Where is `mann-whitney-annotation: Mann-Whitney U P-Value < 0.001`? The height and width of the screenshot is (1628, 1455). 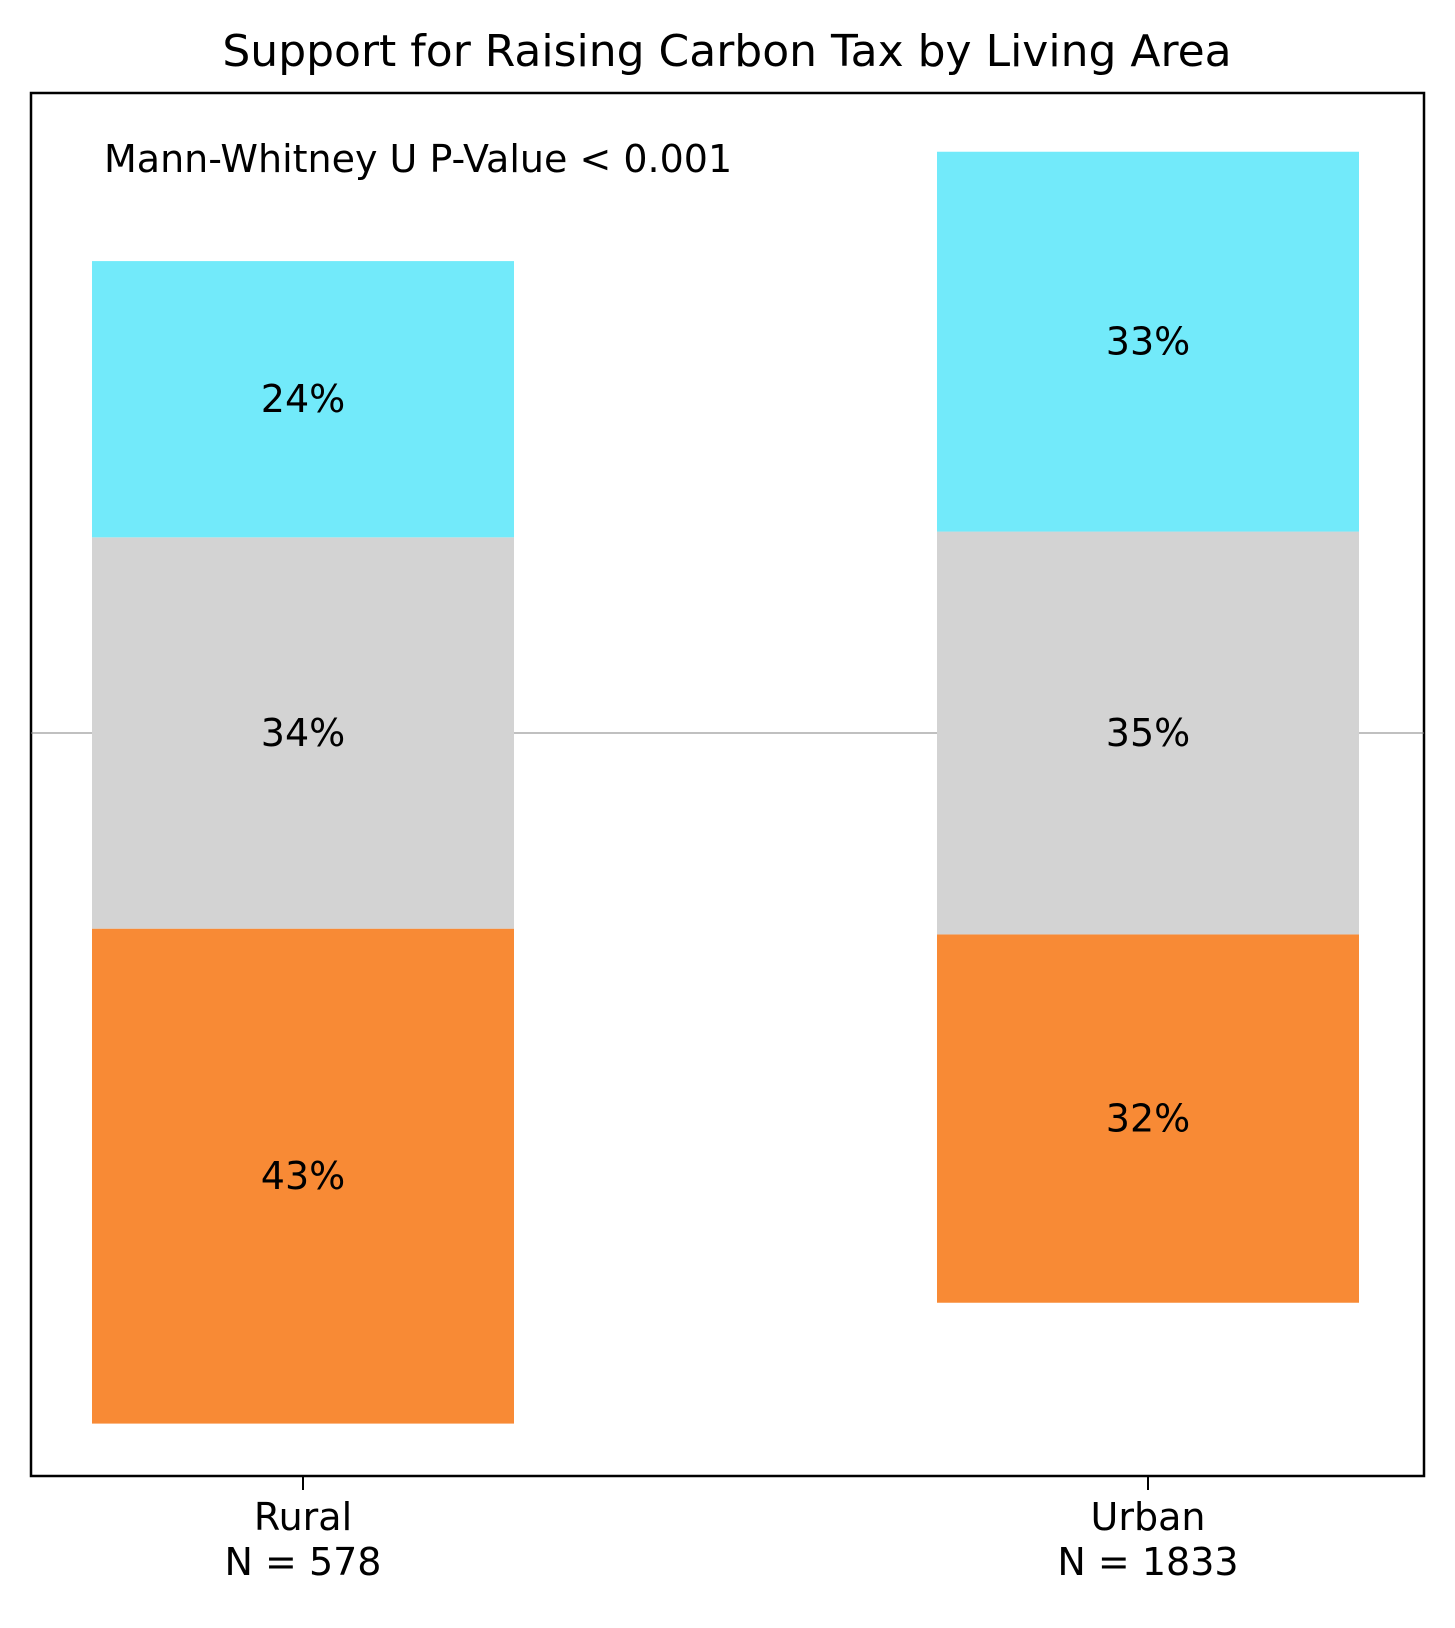
mann-whitney-annotation: Mann-Whitney U P-Value < 0.001 is located at coordinates (418, 159).